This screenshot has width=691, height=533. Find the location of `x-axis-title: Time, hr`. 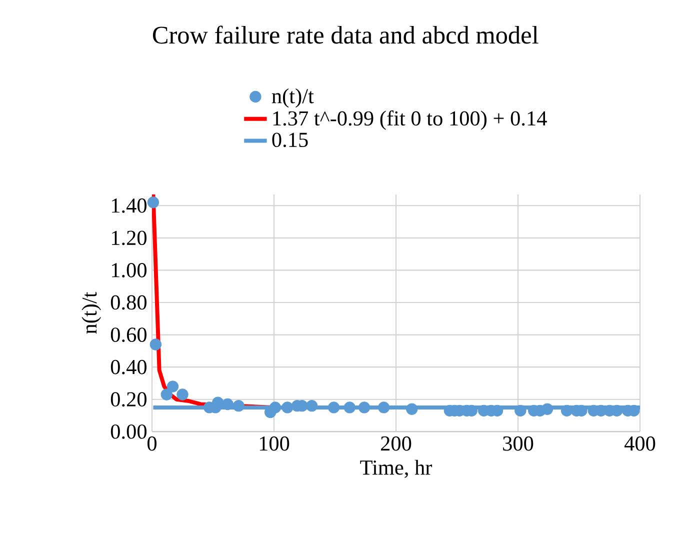

x-axis-title: Time, hr is located at coordinates (396, 469).